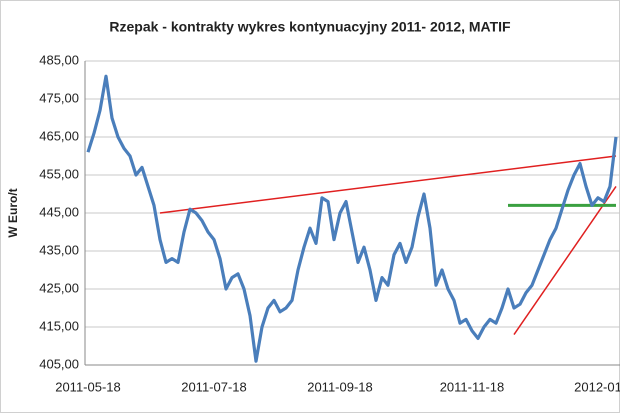 The width and height of the screenshot is (620, 413). What do you see at coordinates (472, 386) in the screenshot?
I see `x-tick-label: 2011-11-18` at bounding box center [472, 386].